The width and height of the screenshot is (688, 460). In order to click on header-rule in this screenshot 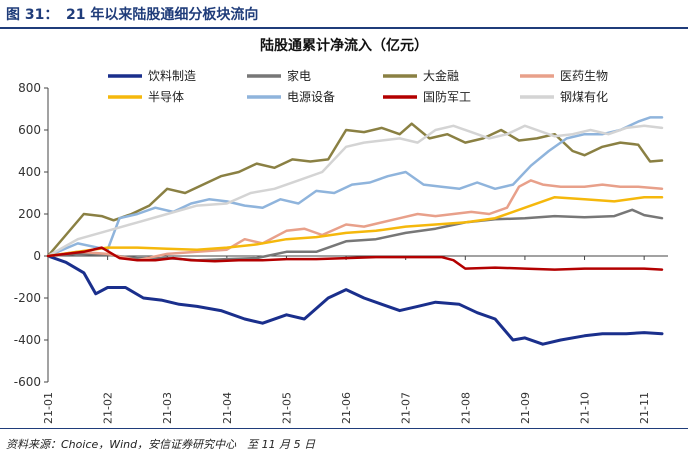, I will do `click(344, 28)`.